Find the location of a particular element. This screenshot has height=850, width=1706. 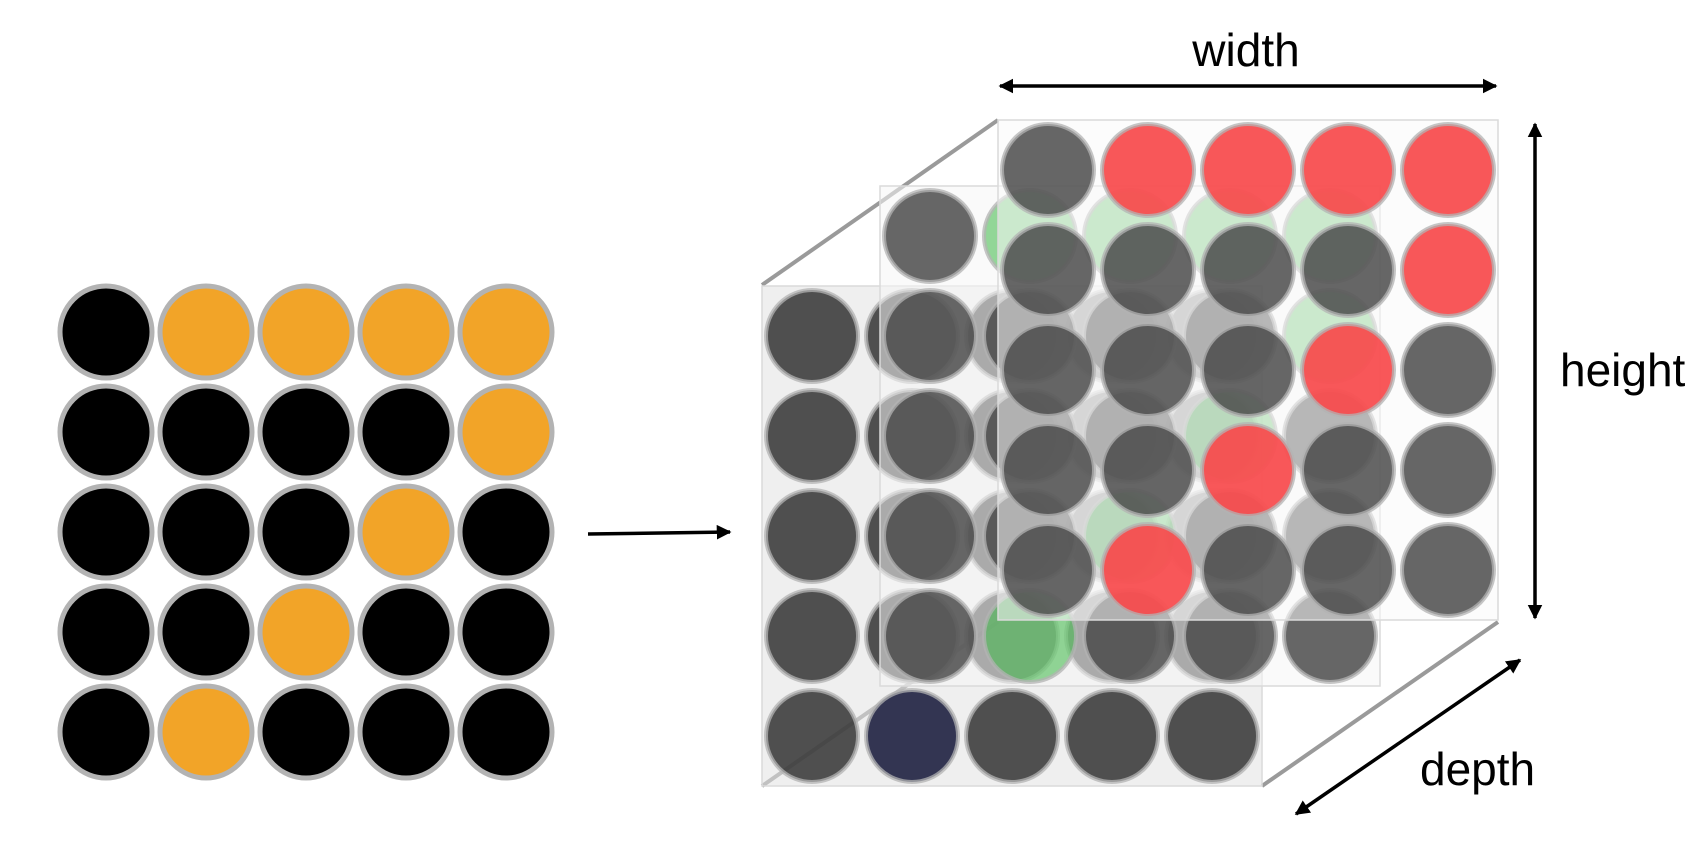

depth-label: depth is located at coordinates (1477, 769).